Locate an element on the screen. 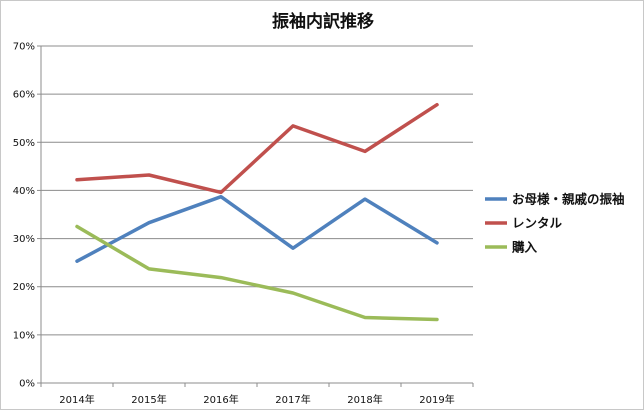  x-axis-tick-labels: 2014年 2015年 2016年 2017年 2018年 2019年 is located at coordinates (256, 399).